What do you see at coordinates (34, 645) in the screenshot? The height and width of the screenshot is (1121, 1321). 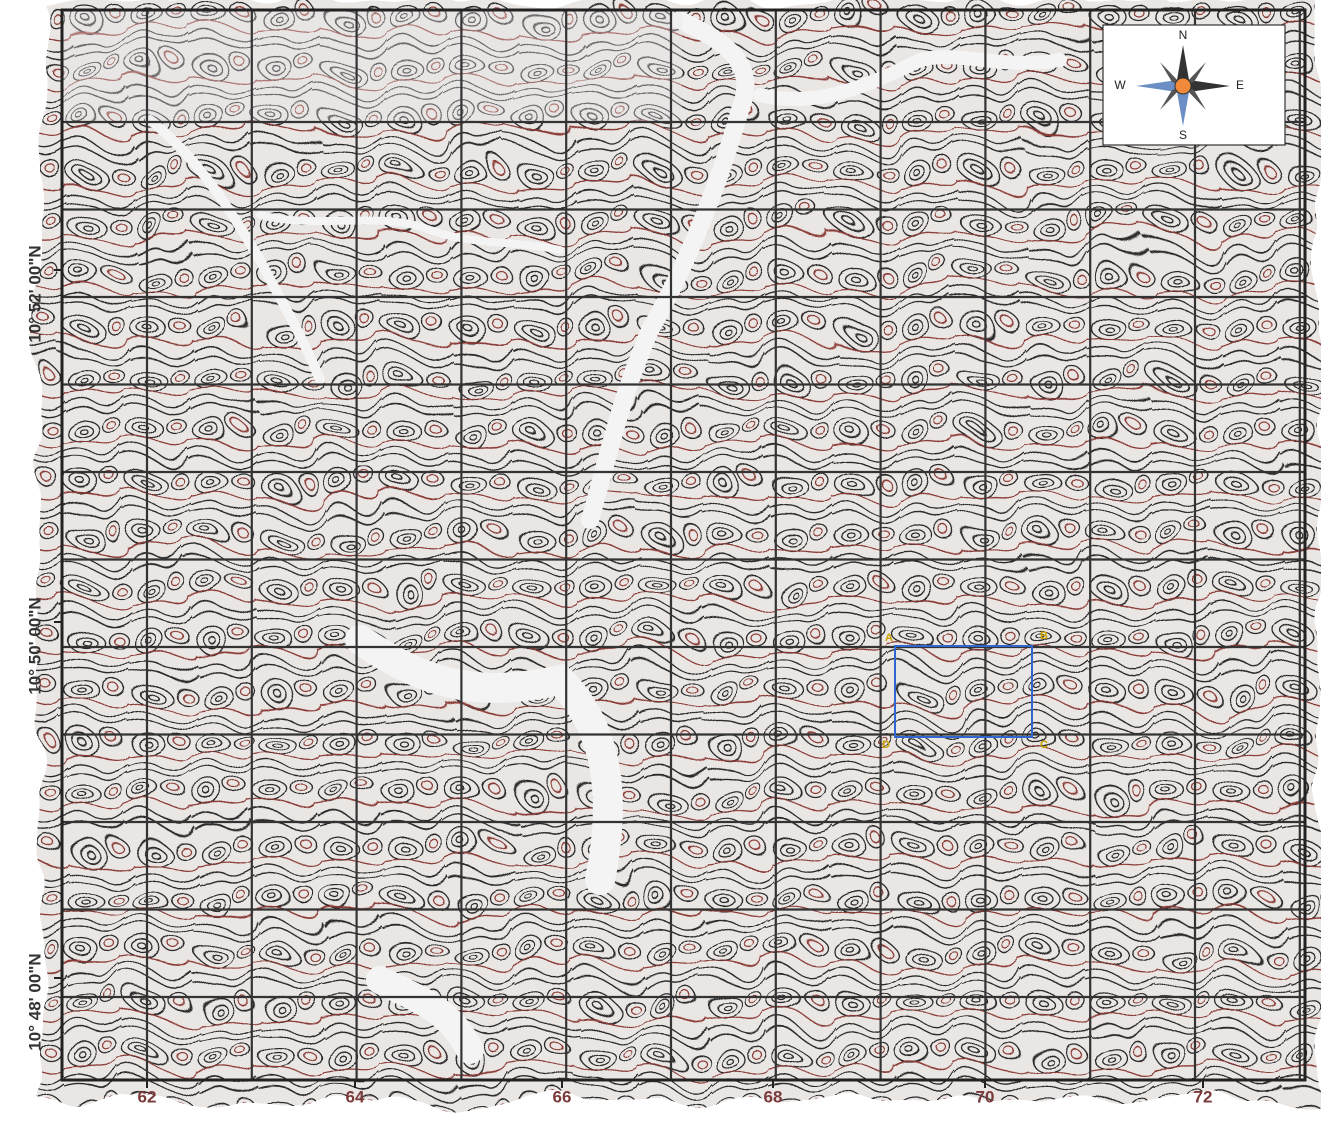 I see `y-label: 10° 50' 00"N` at bounding box center [34, 645].